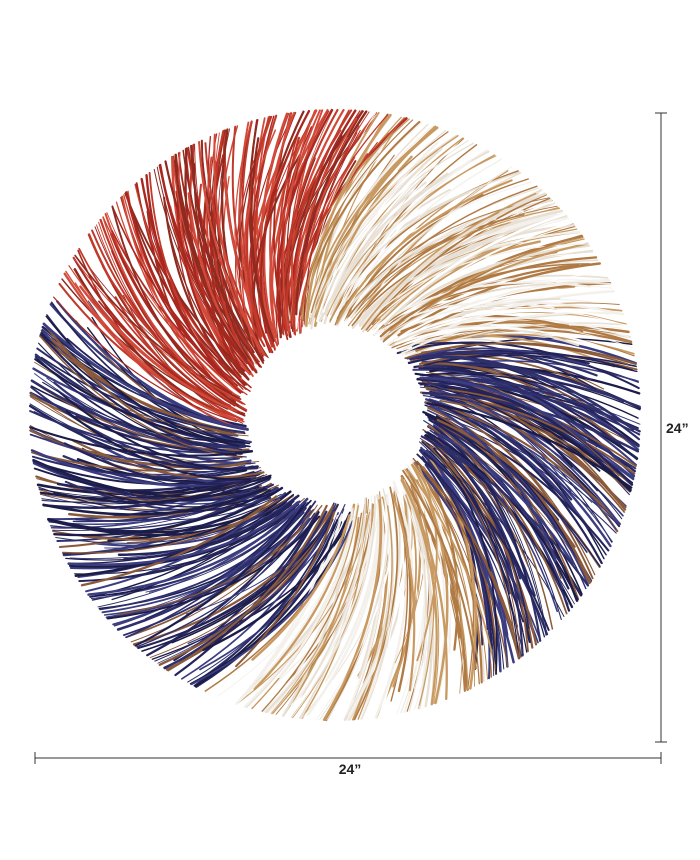  What do you see at coordinates (350, 769) in the screenshot?
I see `width-label: 24”` at bounding box center [350, 769].